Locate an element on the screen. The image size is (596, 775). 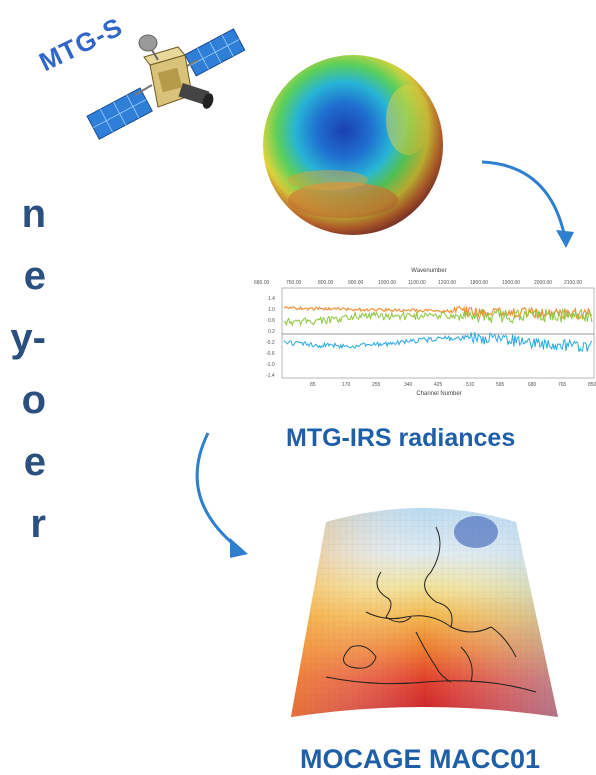
plot-y-tick: -0.2 is located at coordinates (270, 343).